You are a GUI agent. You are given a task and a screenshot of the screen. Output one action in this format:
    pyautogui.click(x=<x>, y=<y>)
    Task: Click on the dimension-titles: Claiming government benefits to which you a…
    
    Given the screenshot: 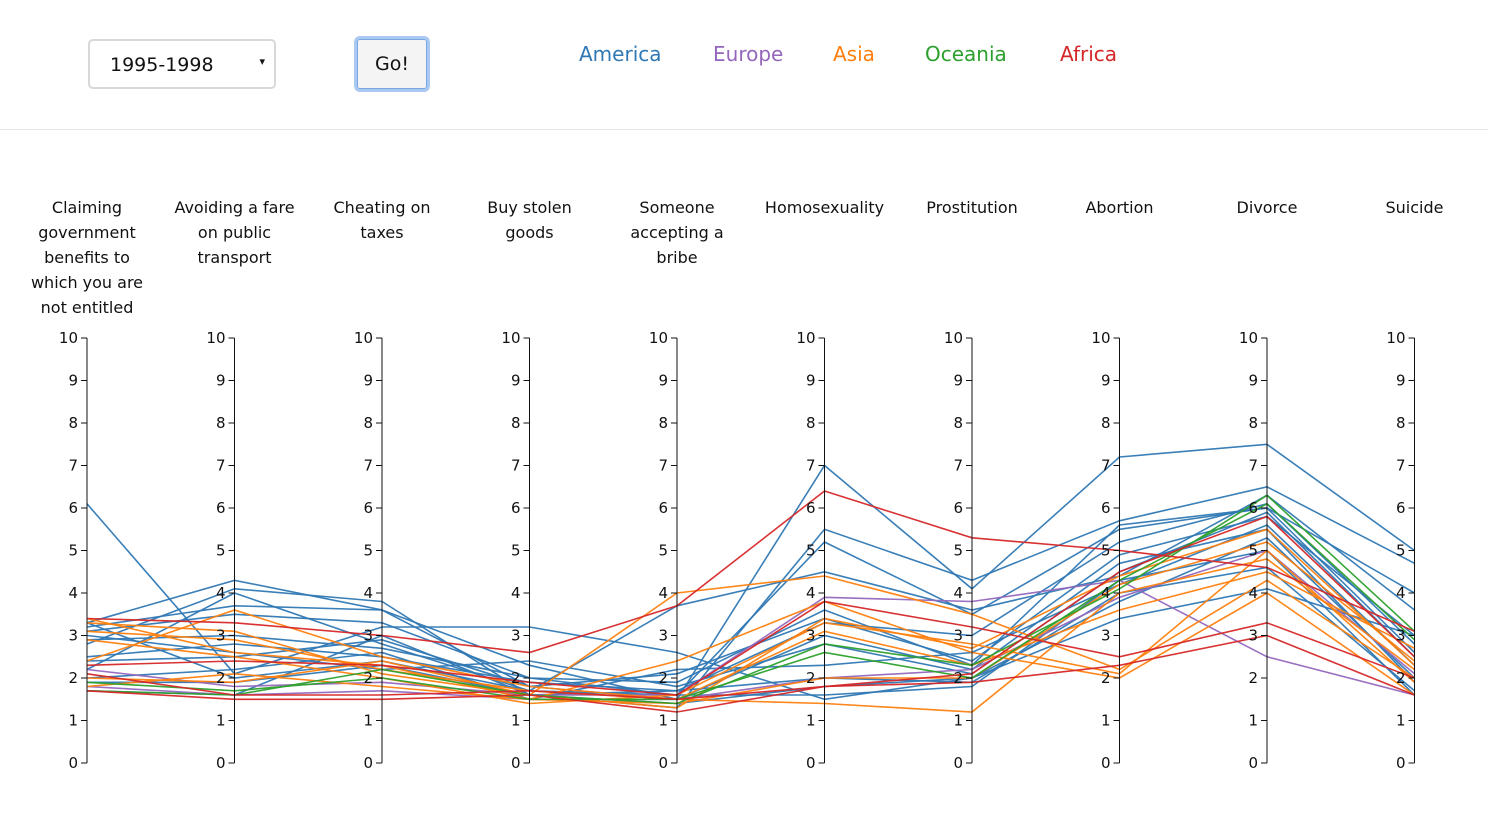 What is the action you would take?
    pyautogui.click(x=737, y=257)
    